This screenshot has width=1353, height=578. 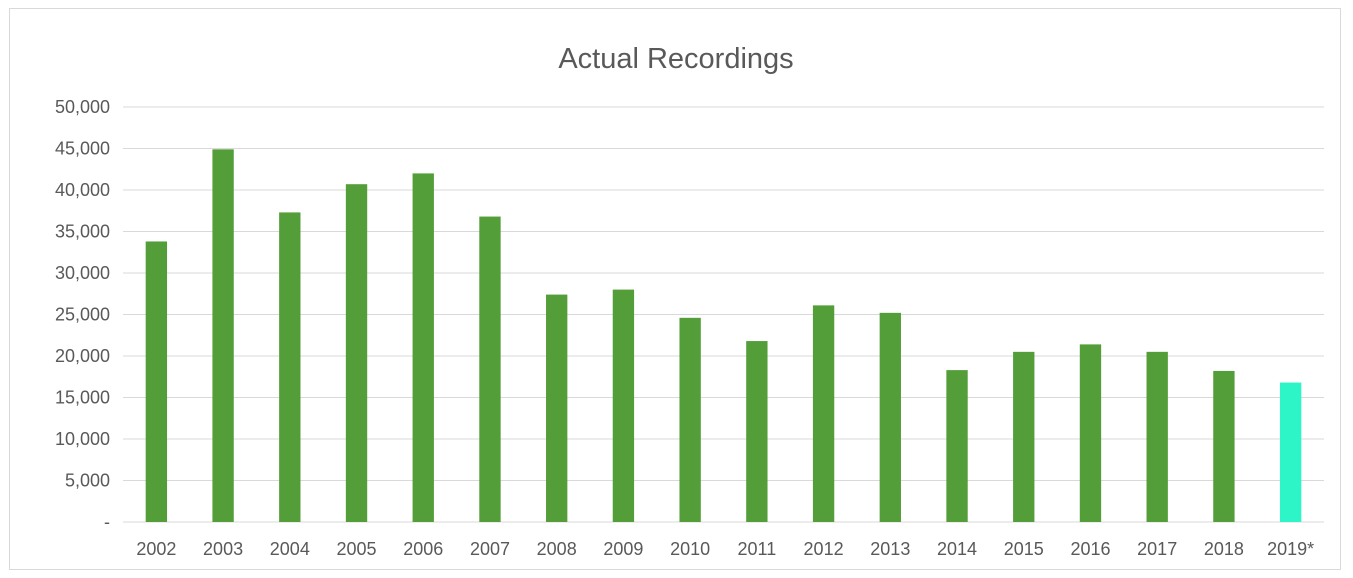 I want to click on bar-2014, so click(x=957, y=446).